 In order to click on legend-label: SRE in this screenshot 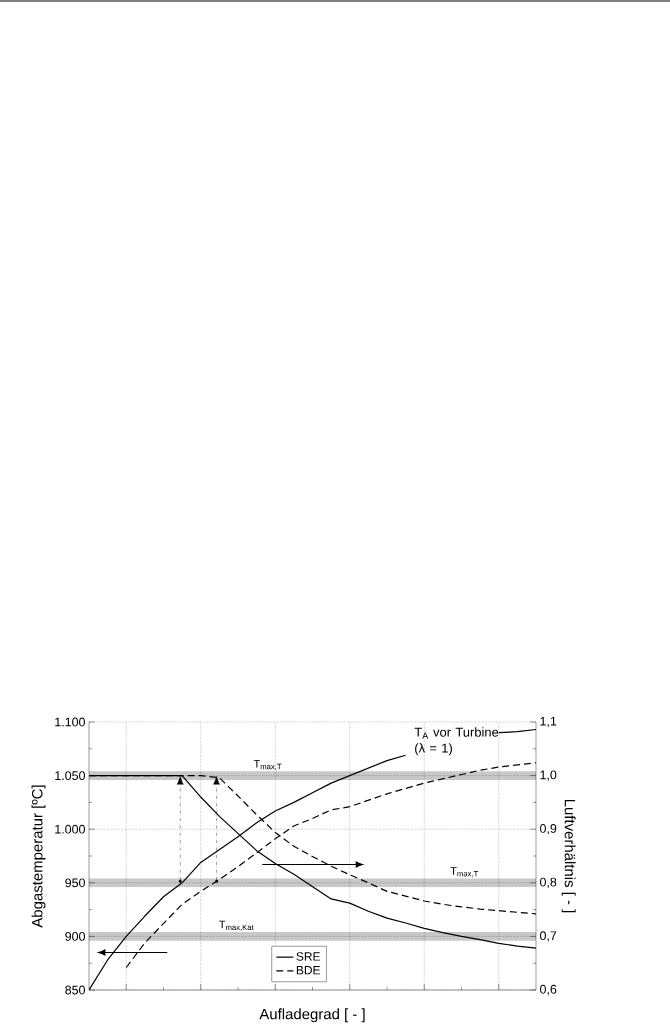, I will do `click(308, 956)`.